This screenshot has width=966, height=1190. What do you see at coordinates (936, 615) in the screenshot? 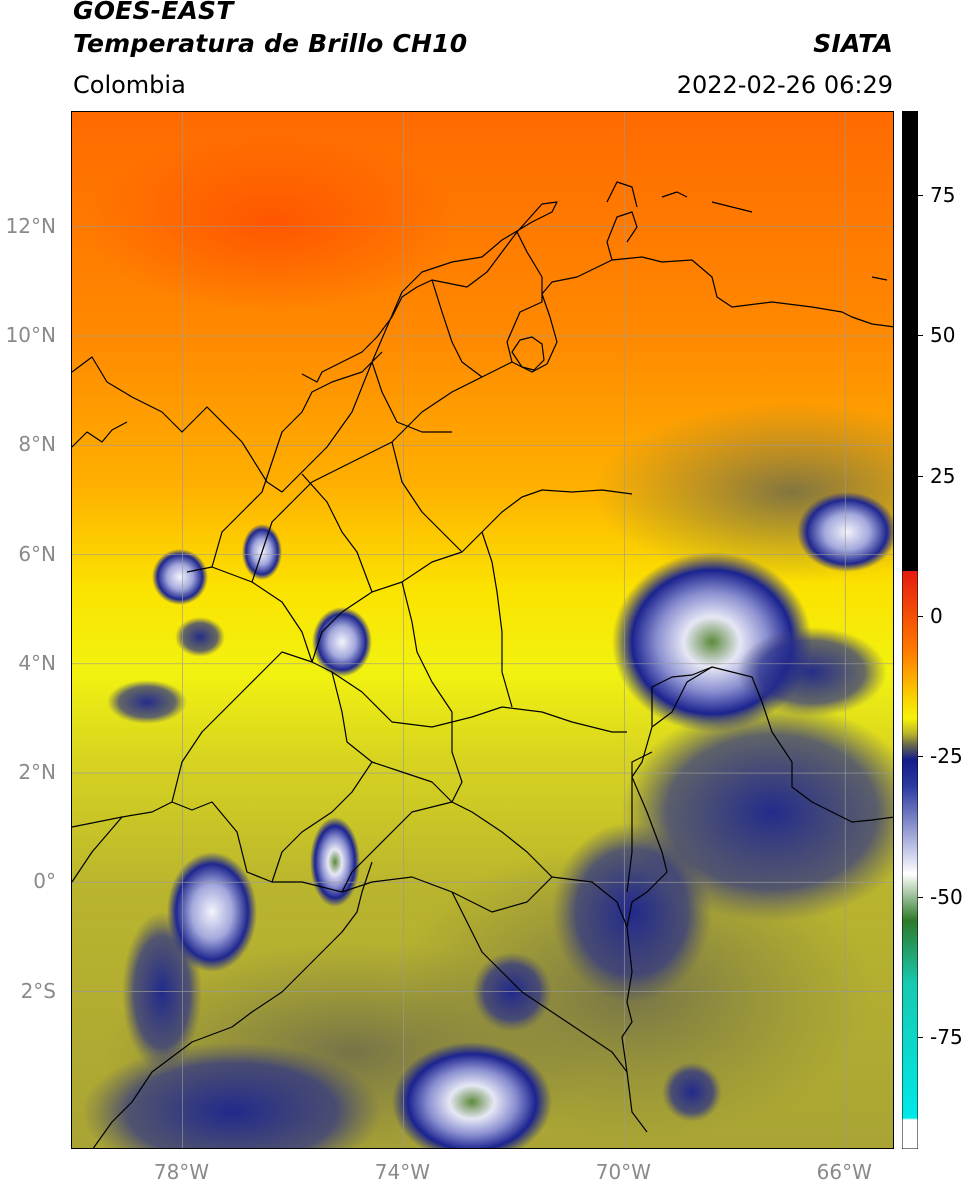
I see `colorbar-tick-label: 0` at bounding box center [936, 615].